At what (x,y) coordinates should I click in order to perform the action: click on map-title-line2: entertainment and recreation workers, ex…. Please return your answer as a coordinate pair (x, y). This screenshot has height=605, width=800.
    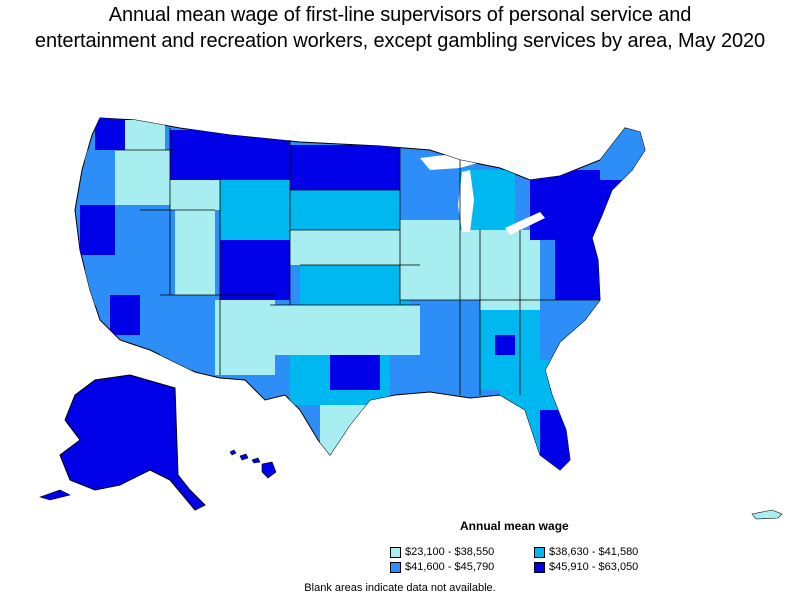
    Looking at the image, I should click on (400, 41).